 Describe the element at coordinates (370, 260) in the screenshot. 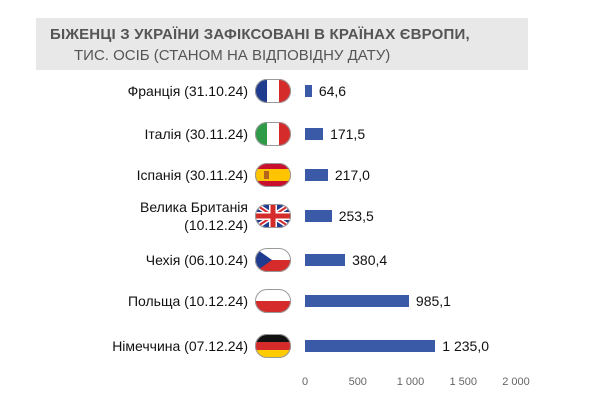

I see `value-label: 380,4` at that location.